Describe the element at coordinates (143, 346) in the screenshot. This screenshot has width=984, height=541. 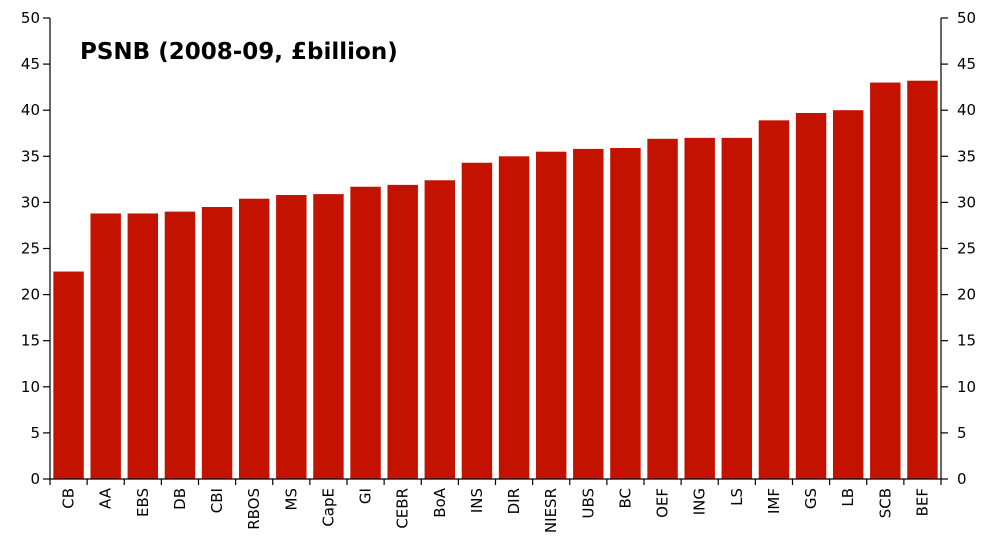
I see `bar-ebs` at that location.